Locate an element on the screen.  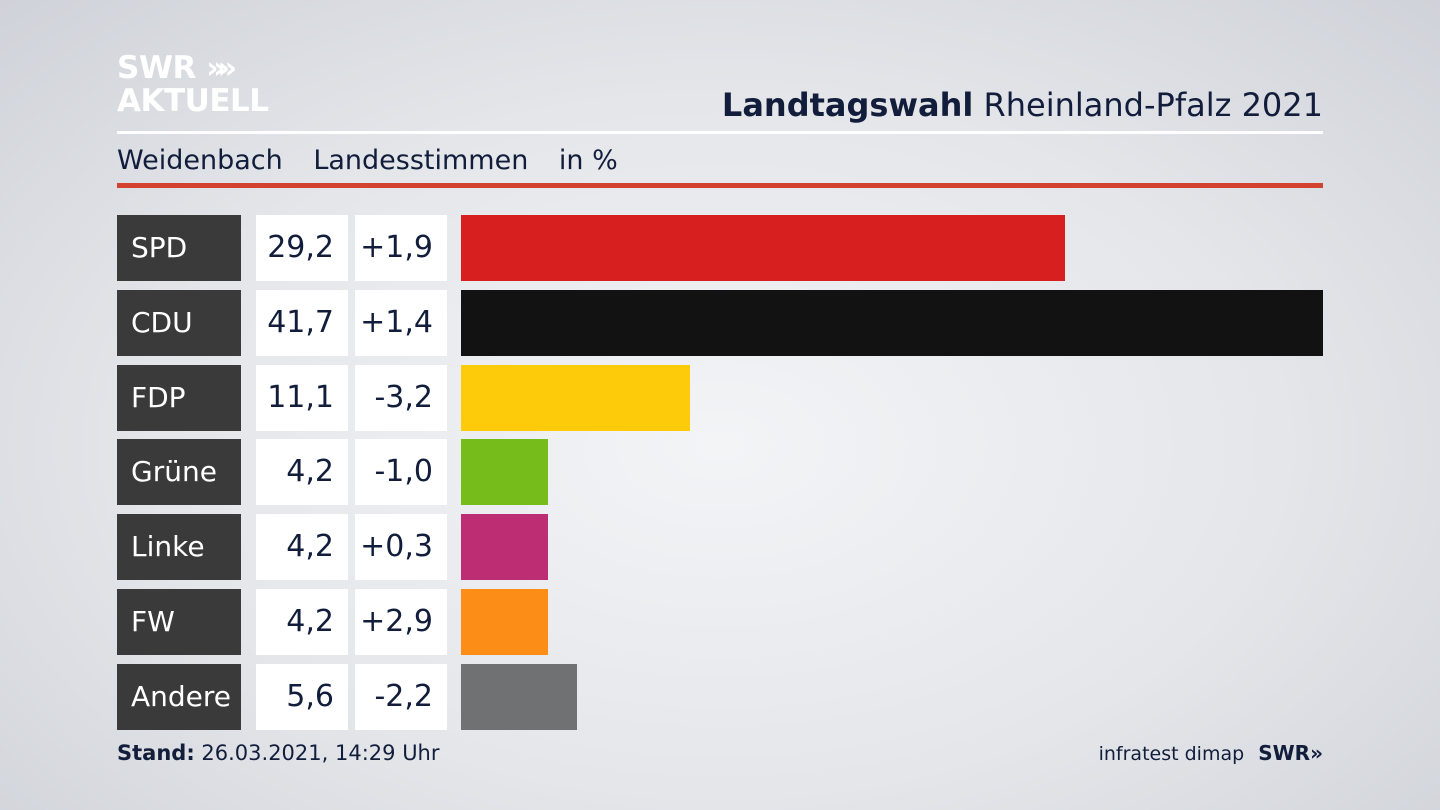
subtitle-unit: in % is located at coordinates (588, 160).